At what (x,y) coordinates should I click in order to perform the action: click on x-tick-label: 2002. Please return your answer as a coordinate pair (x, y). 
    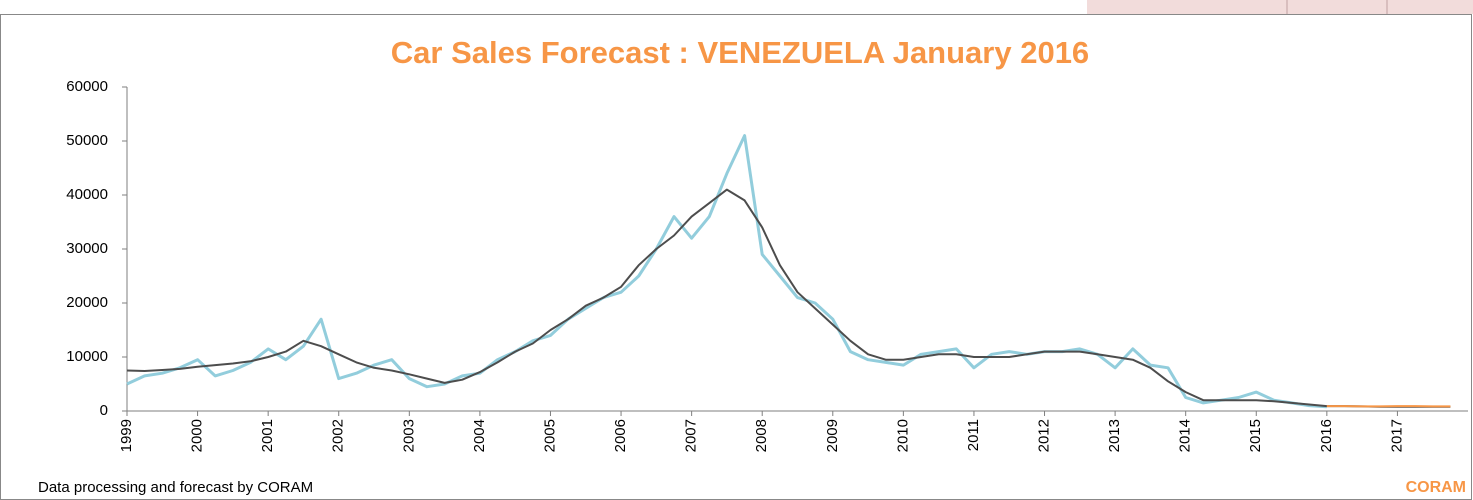
    Looking at the image, I should click on (338, 435).